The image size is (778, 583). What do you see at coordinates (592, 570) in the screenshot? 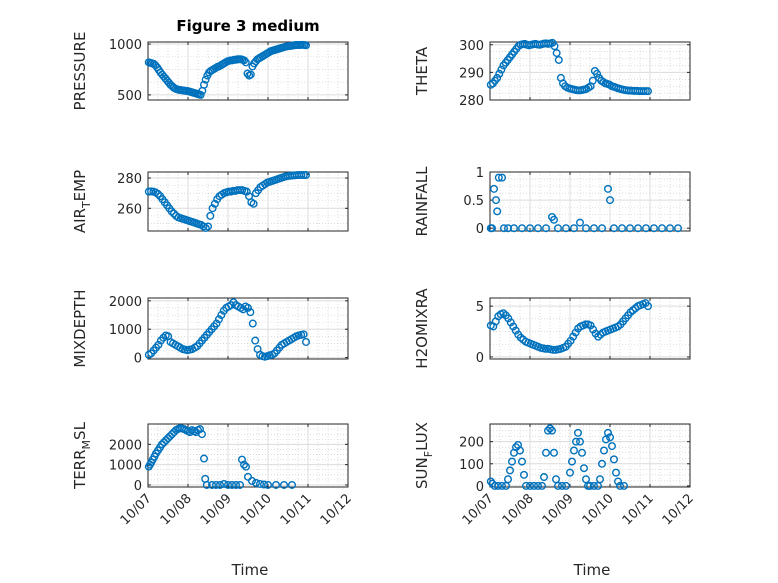
I see `x-axis-label: Time` at bounding box center [592, 570].